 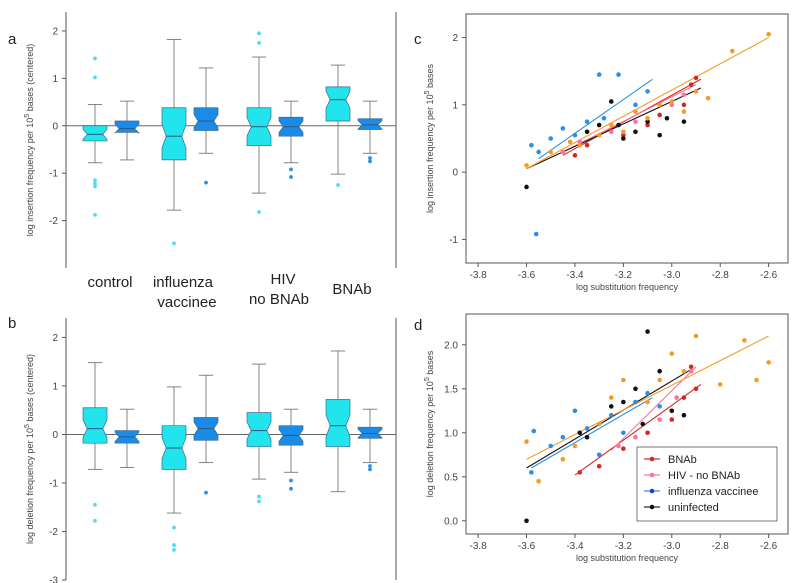 I want to click on legend-dot-flu, so click(x=652, y=491).